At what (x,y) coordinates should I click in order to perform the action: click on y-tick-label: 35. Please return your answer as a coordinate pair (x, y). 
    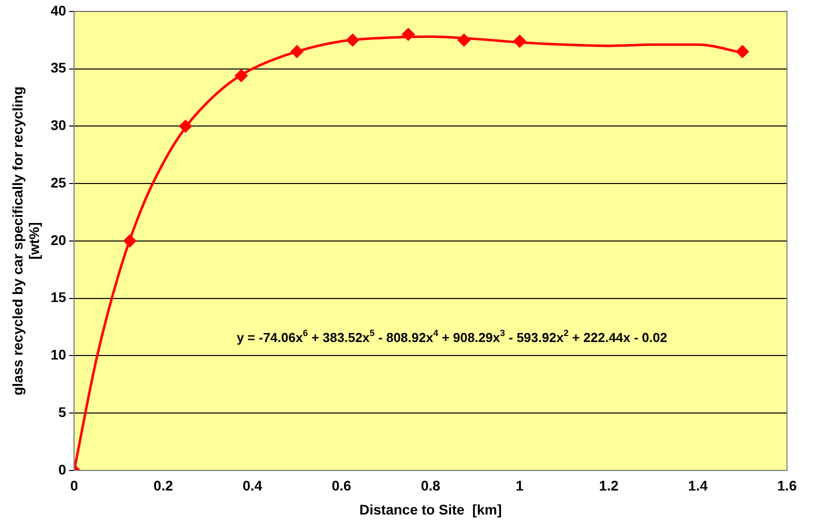
    Looking at the image, I should click on (58, 68).